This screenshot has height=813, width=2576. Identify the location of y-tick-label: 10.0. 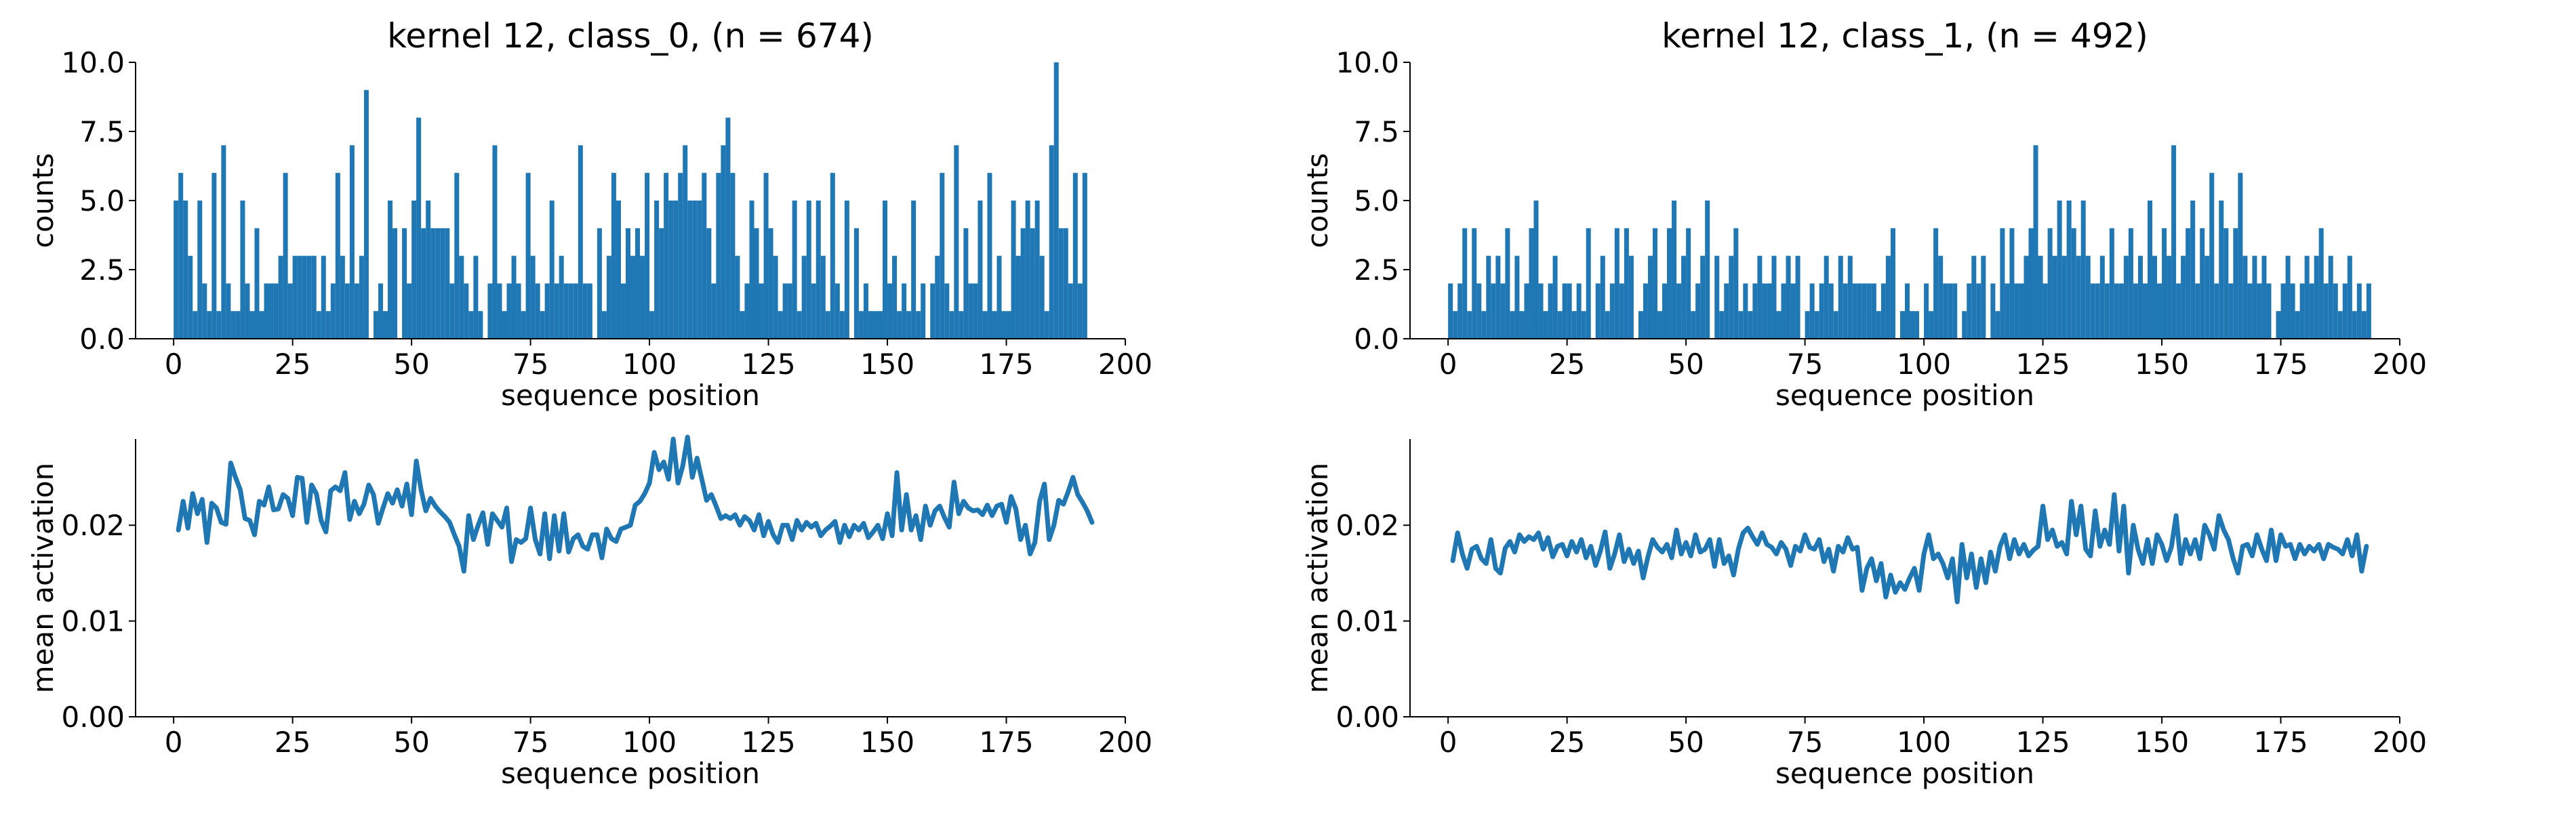
(1367, 62).